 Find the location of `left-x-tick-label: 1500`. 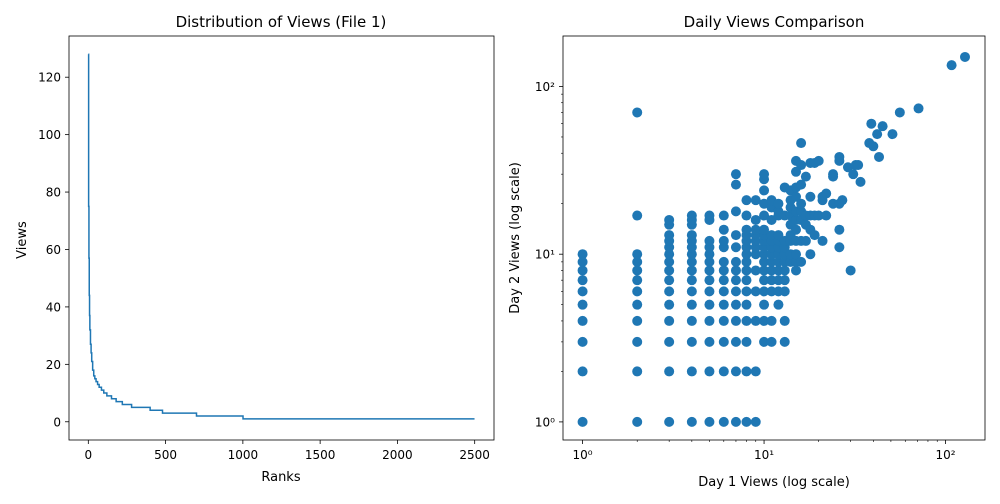

left-x-tick-label: 1500 is located at coordinates (320, 455).